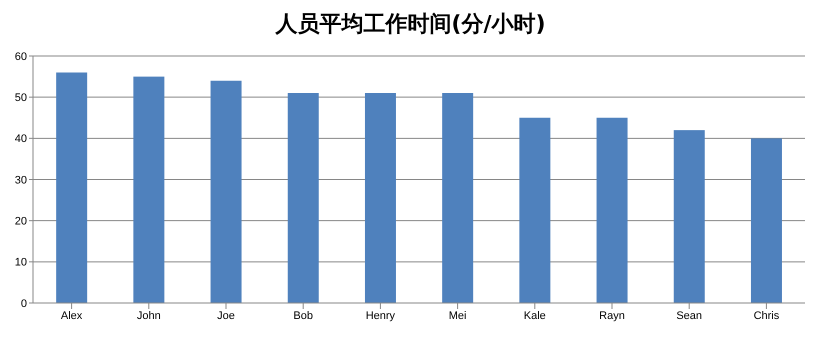 The height and width of the screenshot is (337, 821). What do you see at coordinates (20, 180) in the screenshot?
I see `y-tick-label: 30` at bounding box center [20, 180].